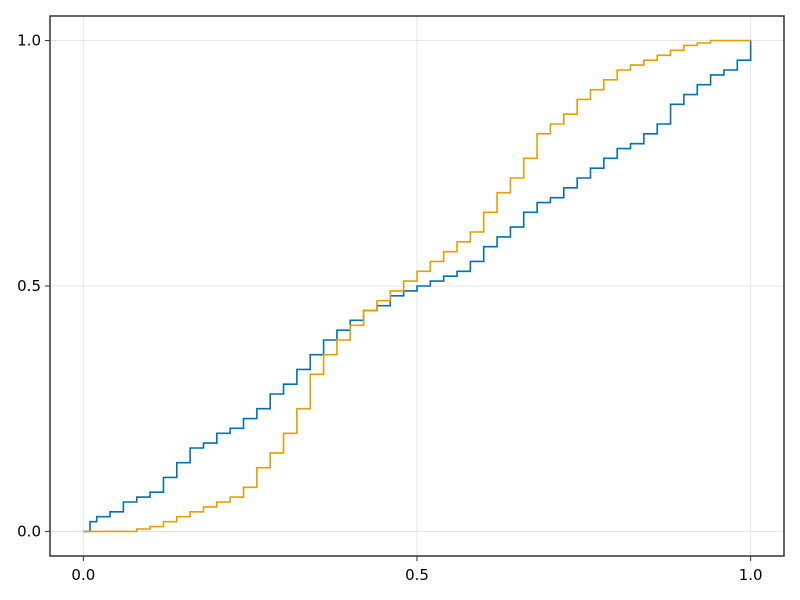 The height and width of the screenshot is (600, 800). What do you see at coordinates (417, 575) in the screenshot?
I see `x-tick-label: 0.5` at bounding box center [417, 575].